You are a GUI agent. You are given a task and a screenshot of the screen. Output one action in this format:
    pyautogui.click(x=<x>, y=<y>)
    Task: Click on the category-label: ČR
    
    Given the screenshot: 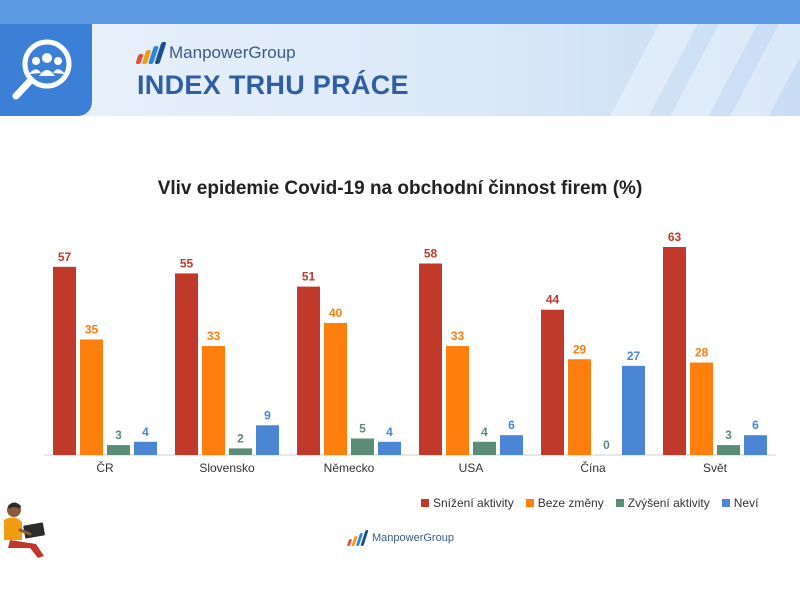 What is the action you would take?
    pyautogui.click(x=105, y=467)
    